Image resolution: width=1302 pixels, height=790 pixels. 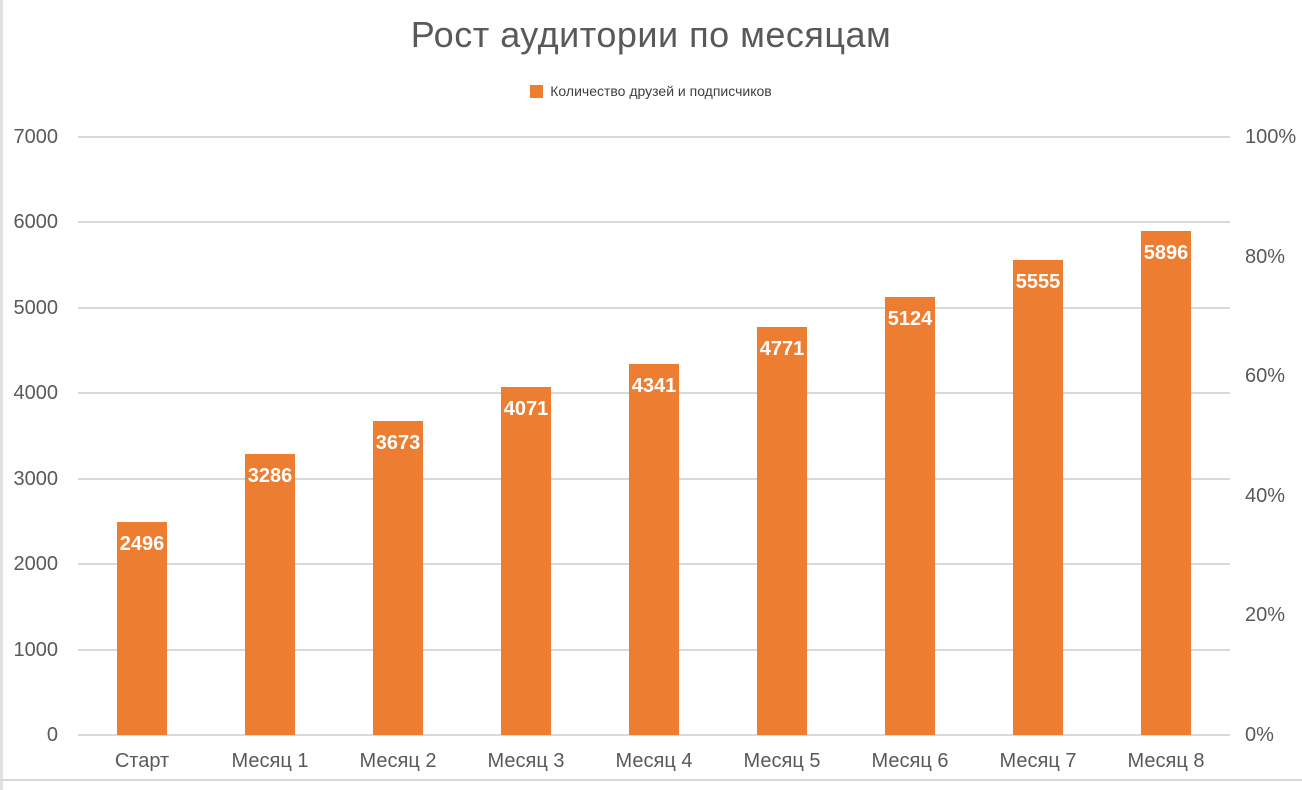 What do you see at coordinates (36, 137) in the screenshot?
I see `y-axis-left-tick-label: 7000` at bounding box center [36, 137].